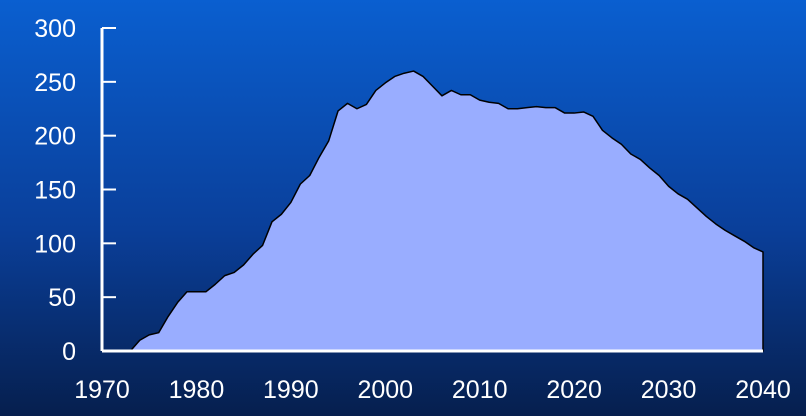  I want to click on y-axis-ticks: 0 50 100 150 200 250 300, so click(75, 190).